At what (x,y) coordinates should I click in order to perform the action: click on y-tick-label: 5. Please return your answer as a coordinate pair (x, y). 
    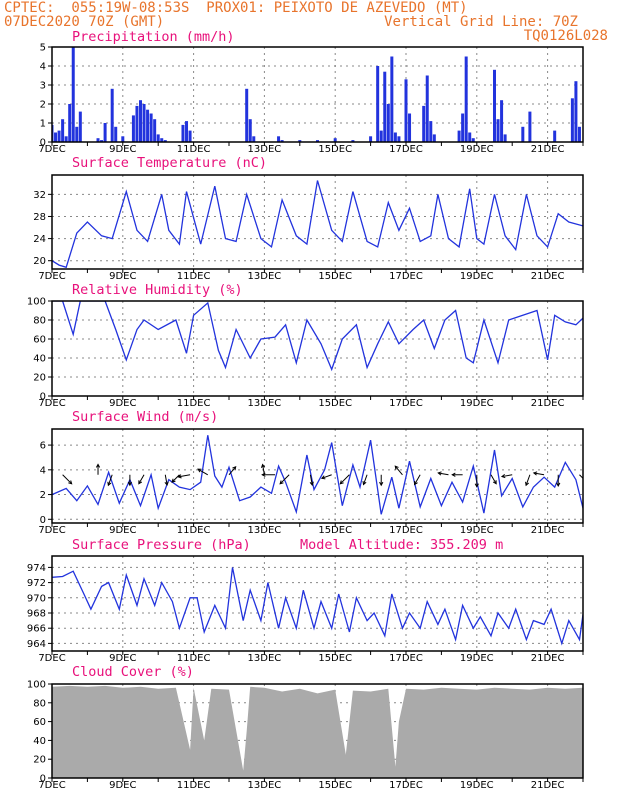
    Looking at the image, I should click on (43, 48).